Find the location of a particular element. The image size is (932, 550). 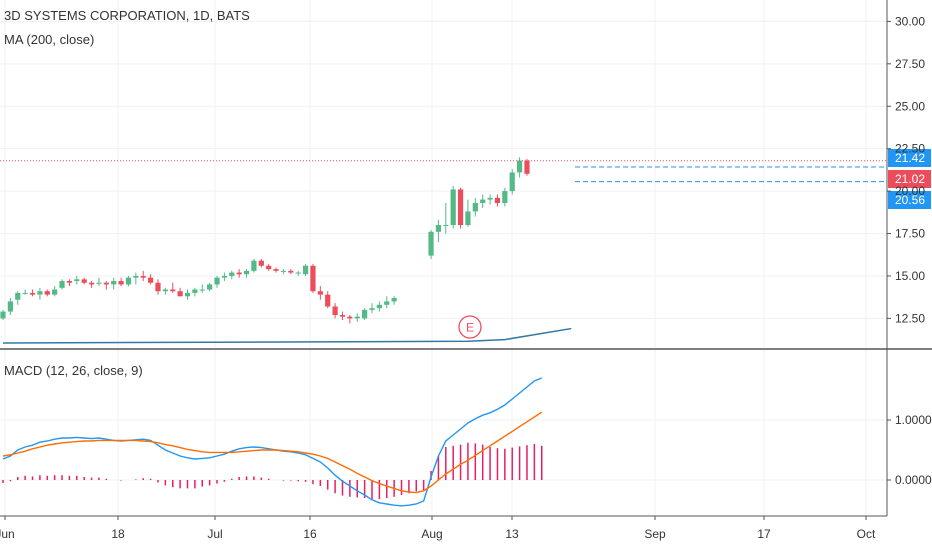

ma-legend: MA (200, close) is located at coordinates (49, 39).